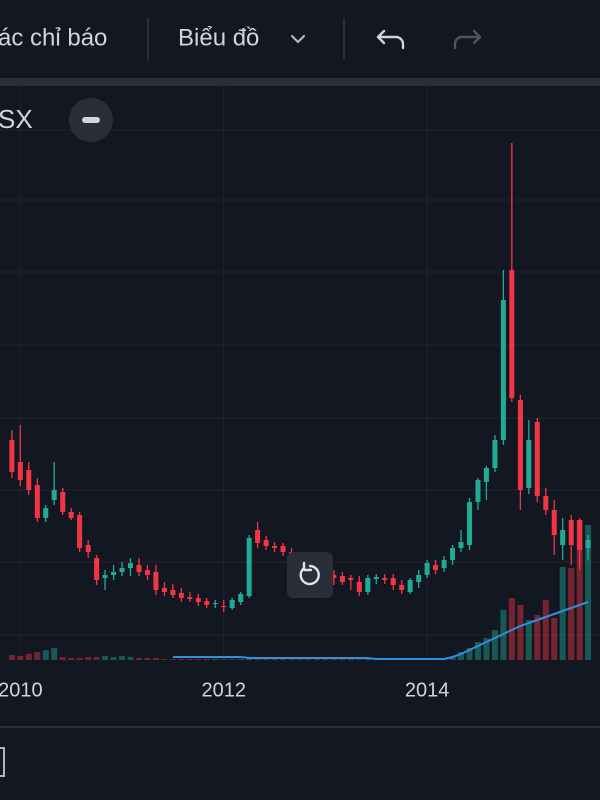 The width and height of the screenshot is (600, 800). Describe the element at coordinates (2, 762) in the screenshot. I see `bottom-icon` at that location.